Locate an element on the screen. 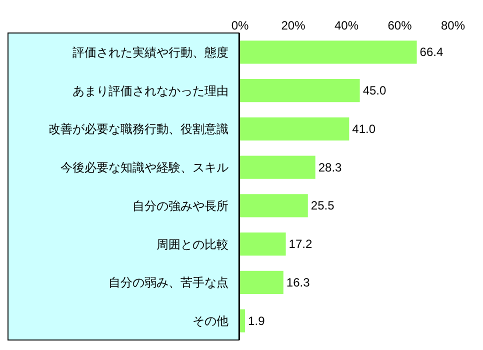 This screenshot has height=350, width=483. data-label: 28.3 is located at coordinates (330, 167).